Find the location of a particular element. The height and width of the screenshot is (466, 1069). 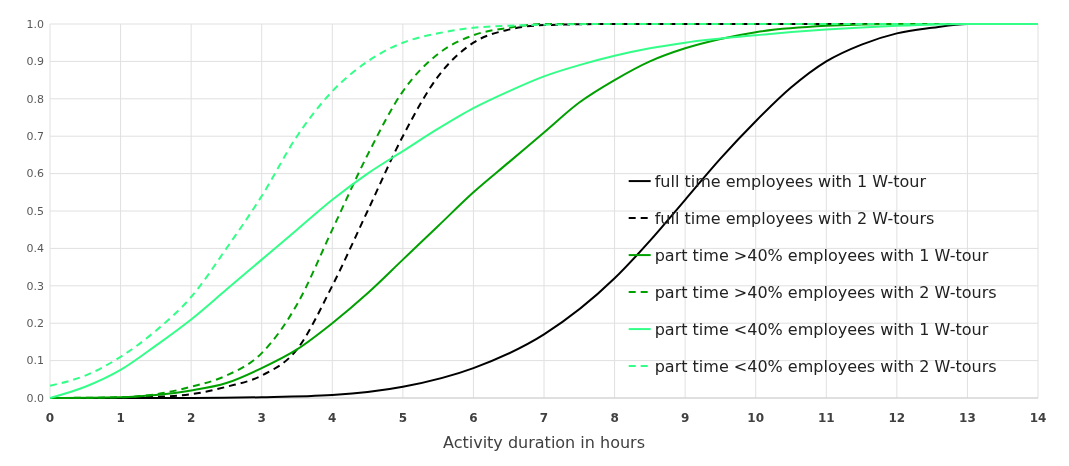

x-tick-label: 6 is located at coordinates (473, 418).